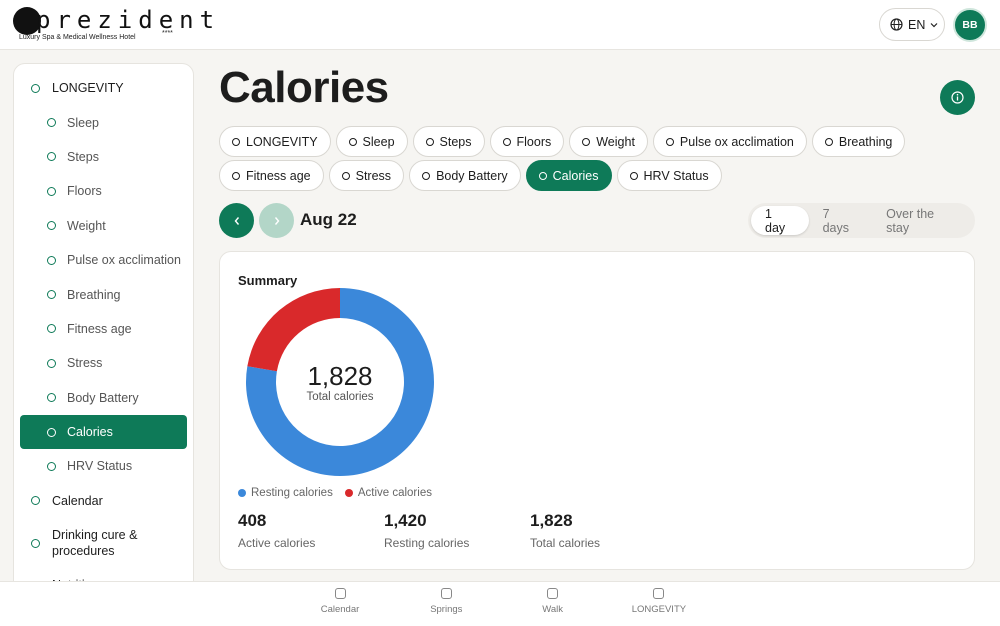  Describe the element at coordinates (388, 493) in the screenshot. I see `legend-item: Active calories` at that location.